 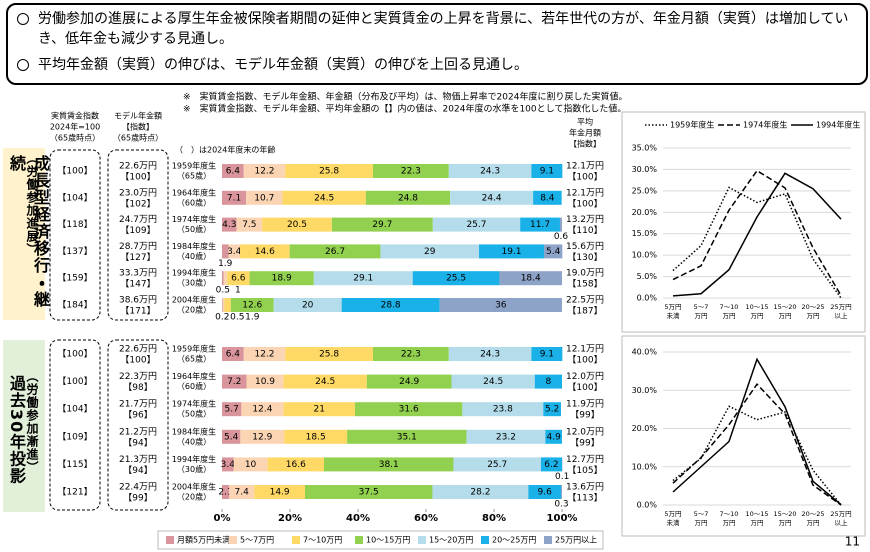 I want to click on model-index: 【99】, so click(x=137, y=498).